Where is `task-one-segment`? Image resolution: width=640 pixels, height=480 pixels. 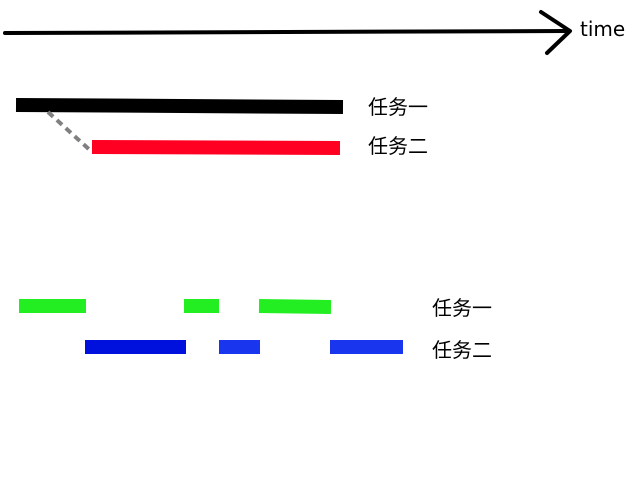 task-one-segment is located at coordinates (295, 306).